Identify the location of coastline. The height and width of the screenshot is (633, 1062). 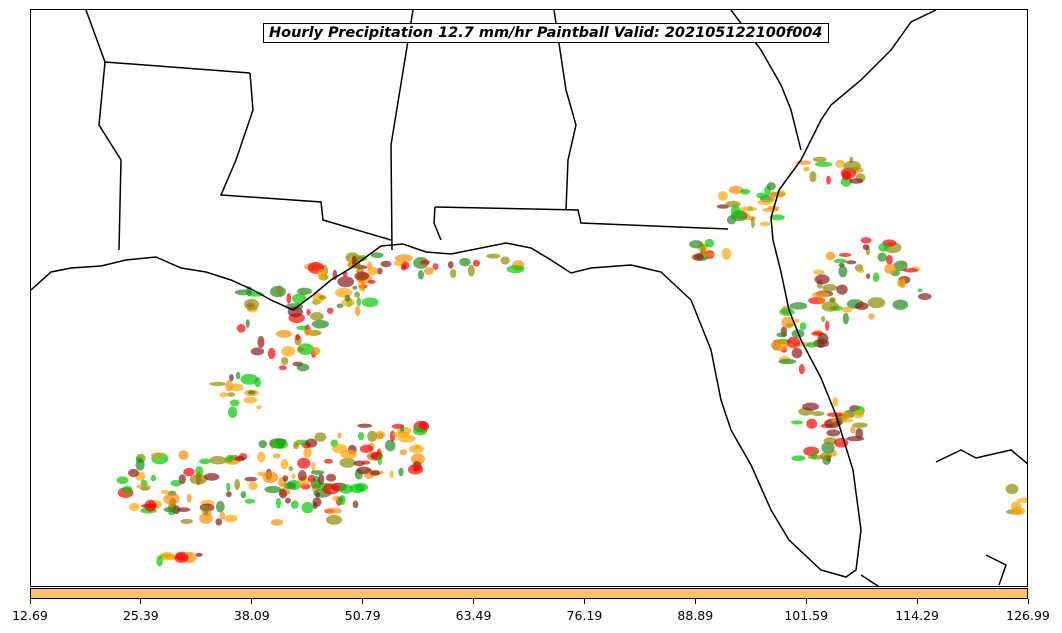
(853, 114).